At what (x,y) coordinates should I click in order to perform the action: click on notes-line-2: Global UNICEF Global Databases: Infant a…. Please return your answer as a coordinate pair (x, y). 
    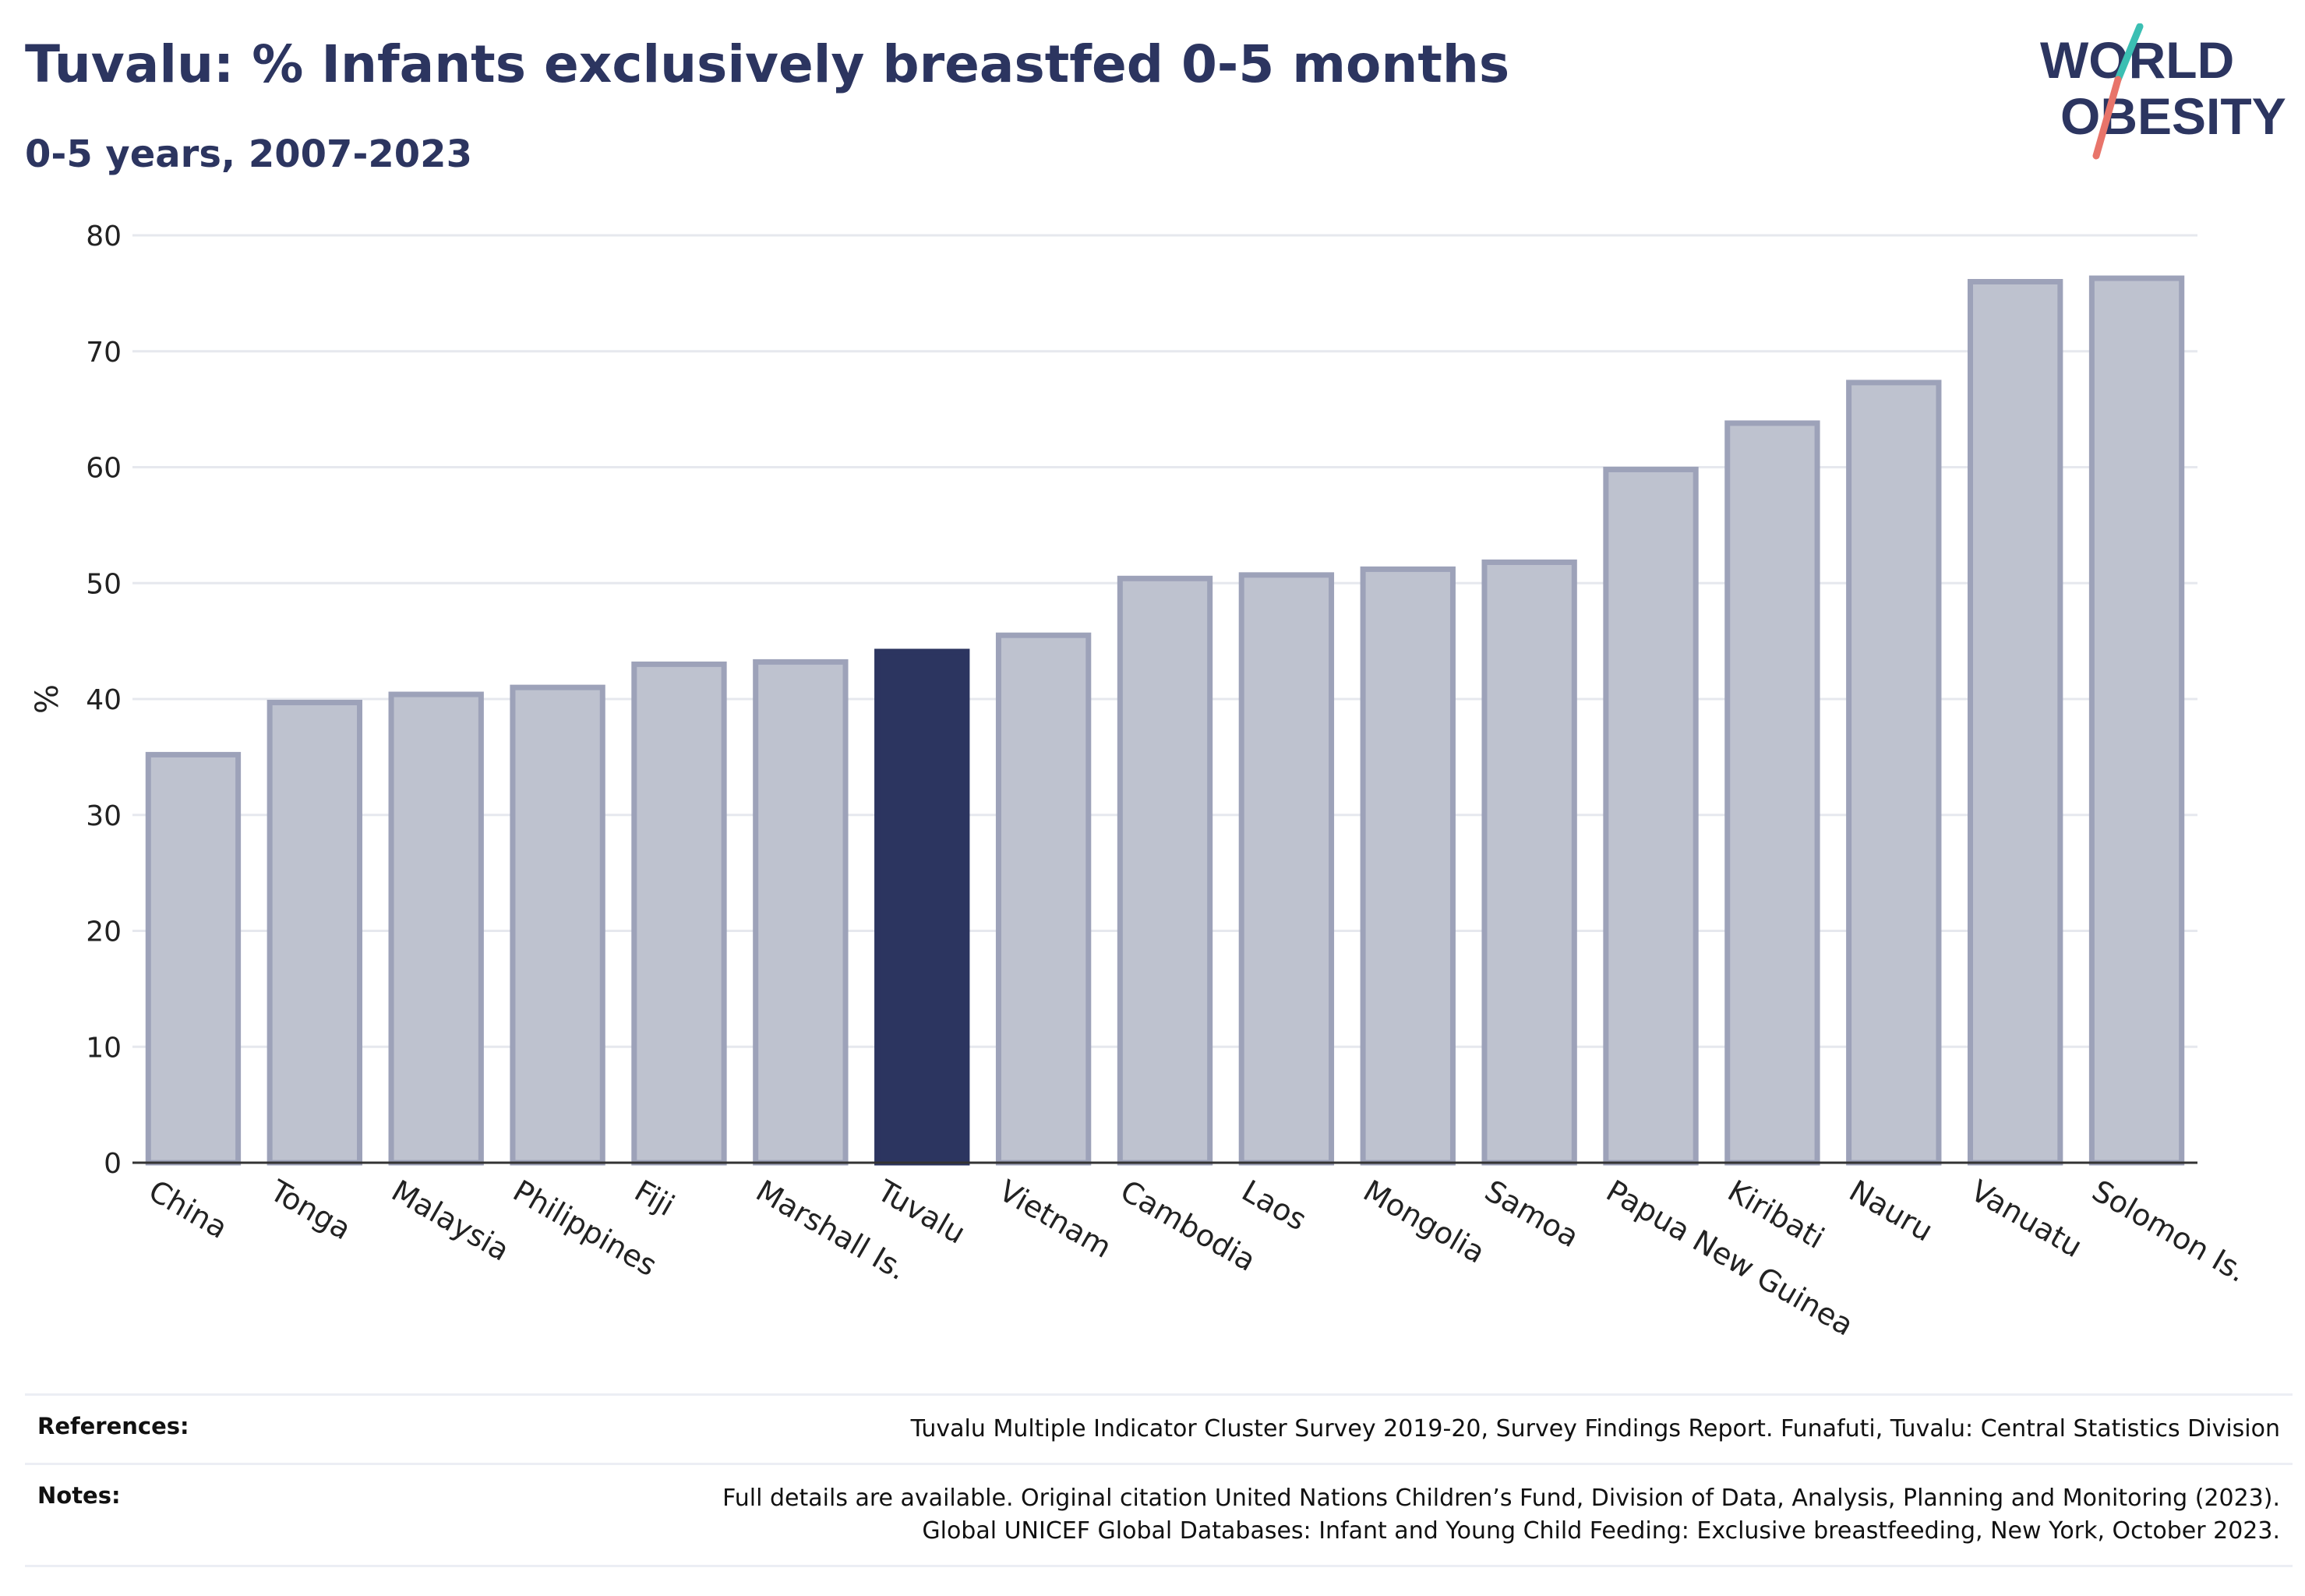
    Looking at the image, I should click on (1601, 1531).